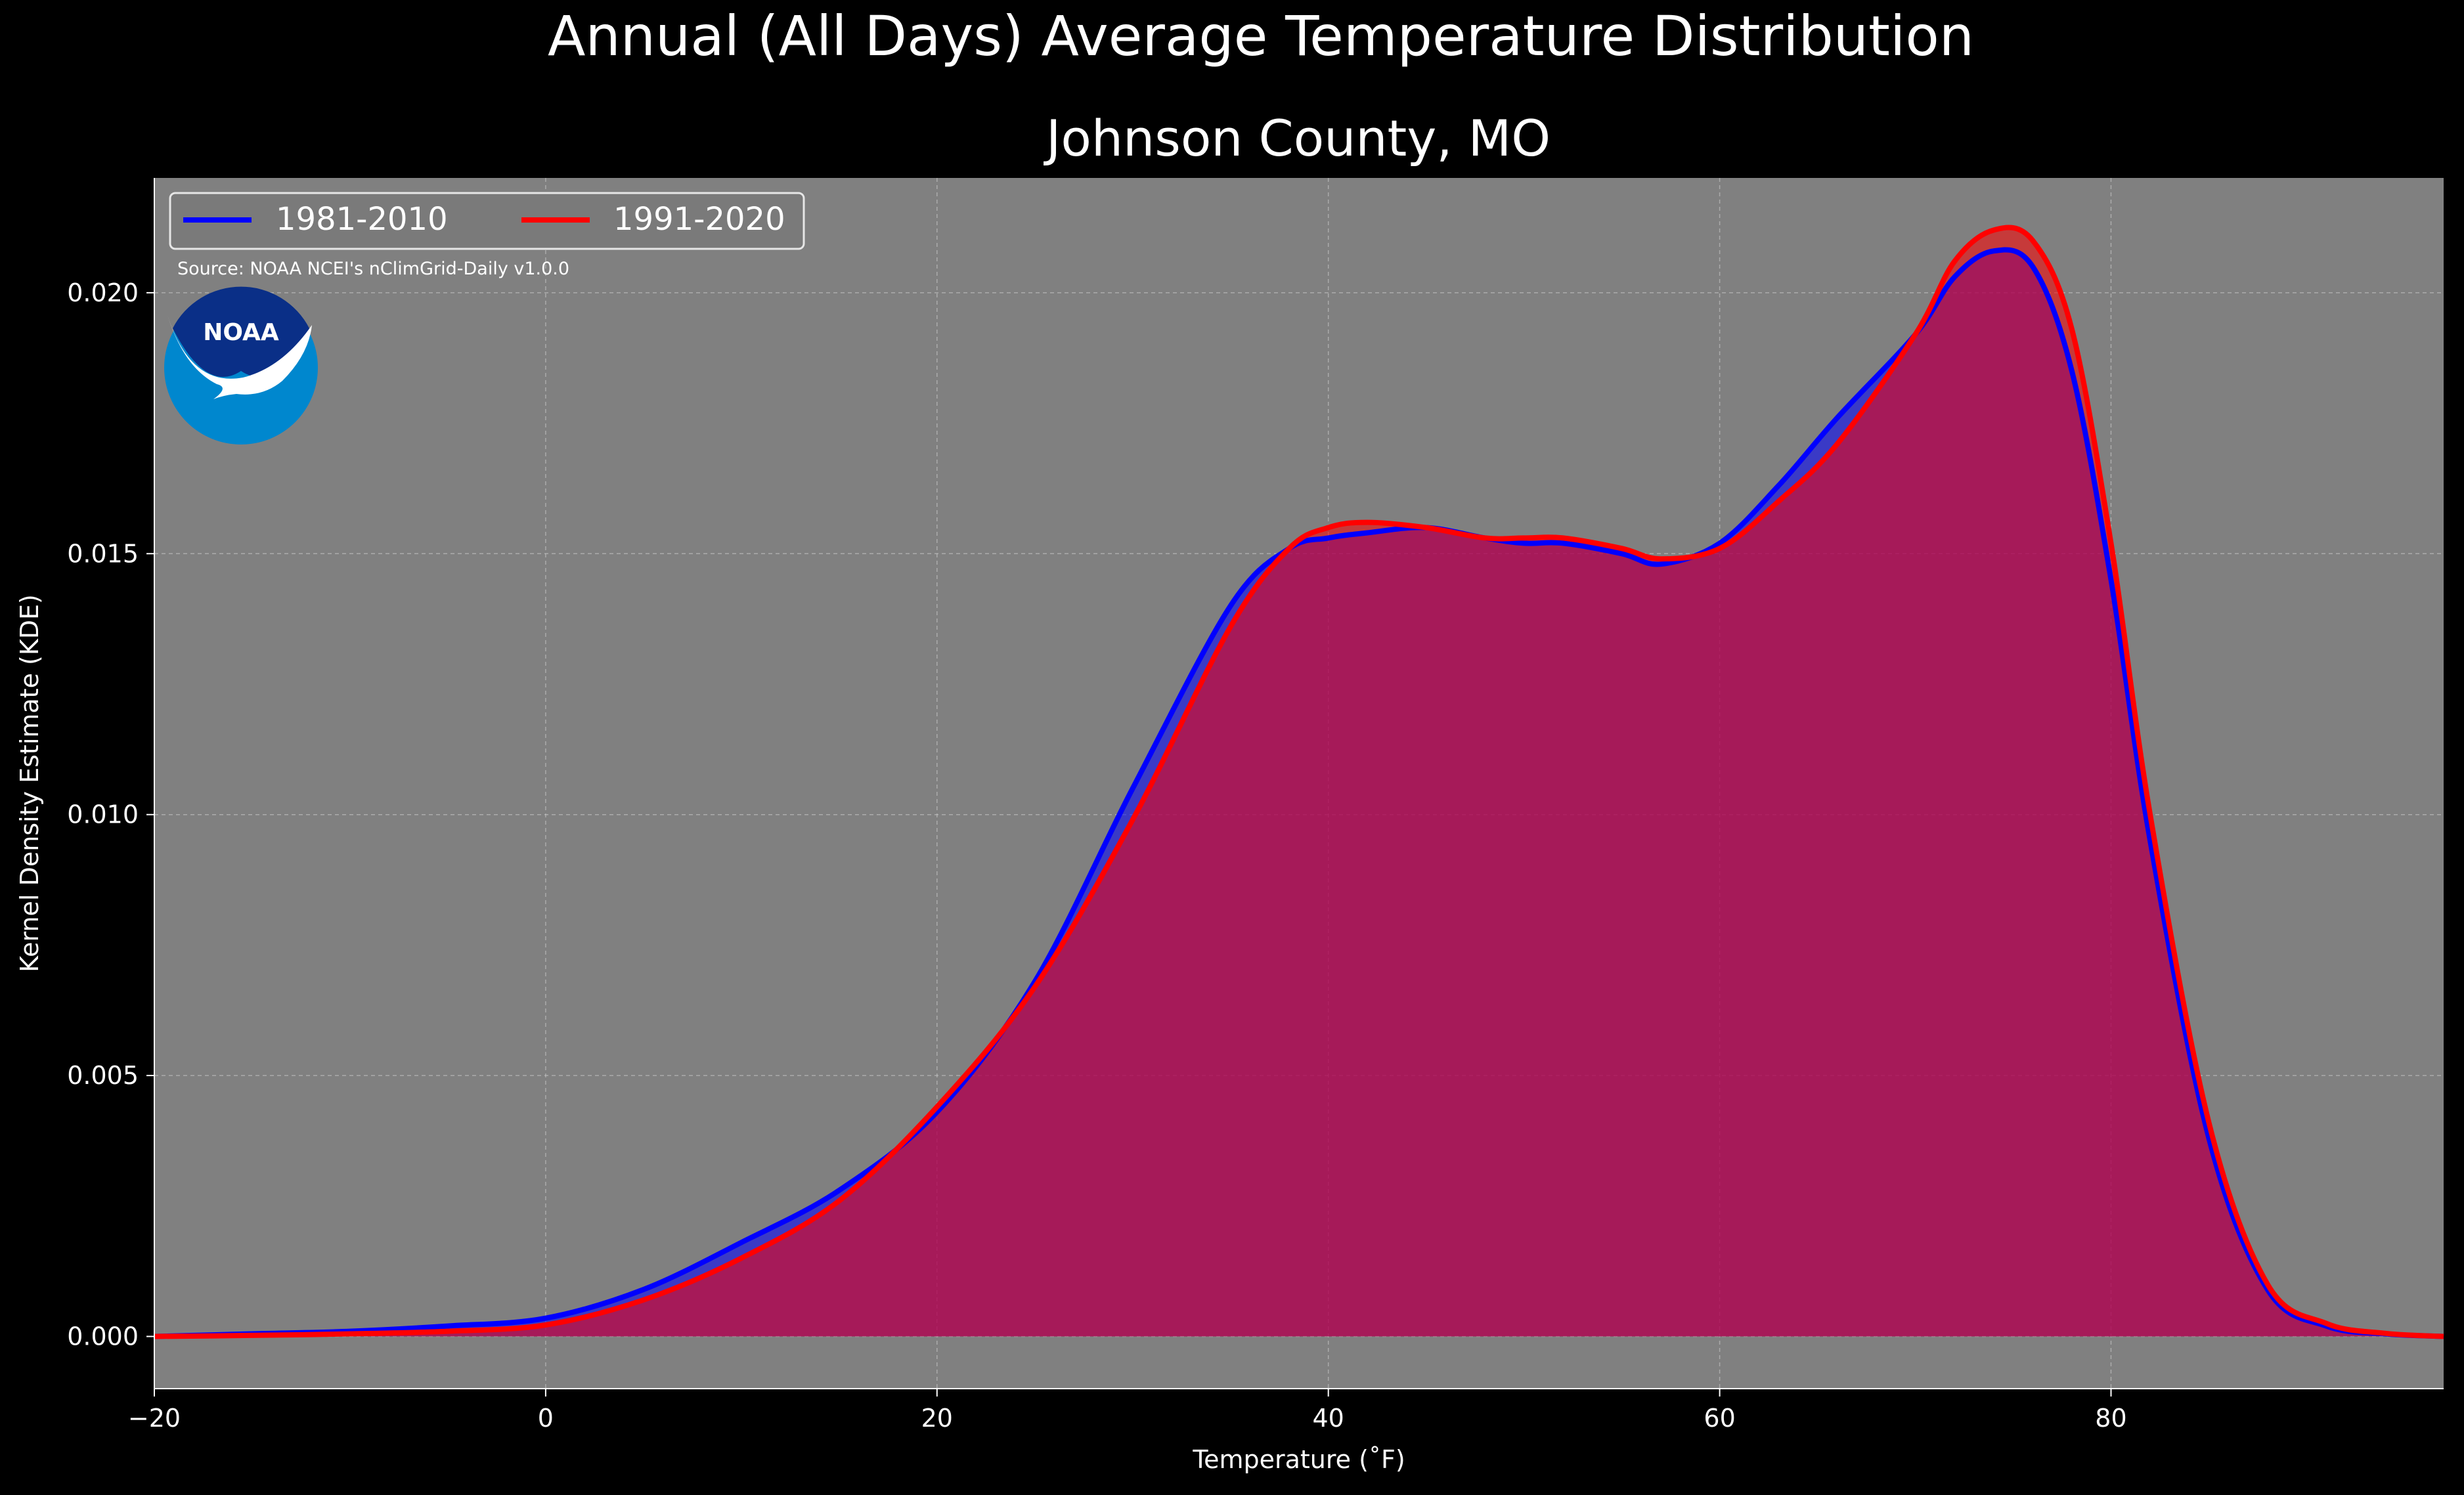 The width and height of the screenshot is (2464, 1495). Describe the element at coordinates (1328, 1418) in the screenshot. I see `x-tick-label: 40` at that location.